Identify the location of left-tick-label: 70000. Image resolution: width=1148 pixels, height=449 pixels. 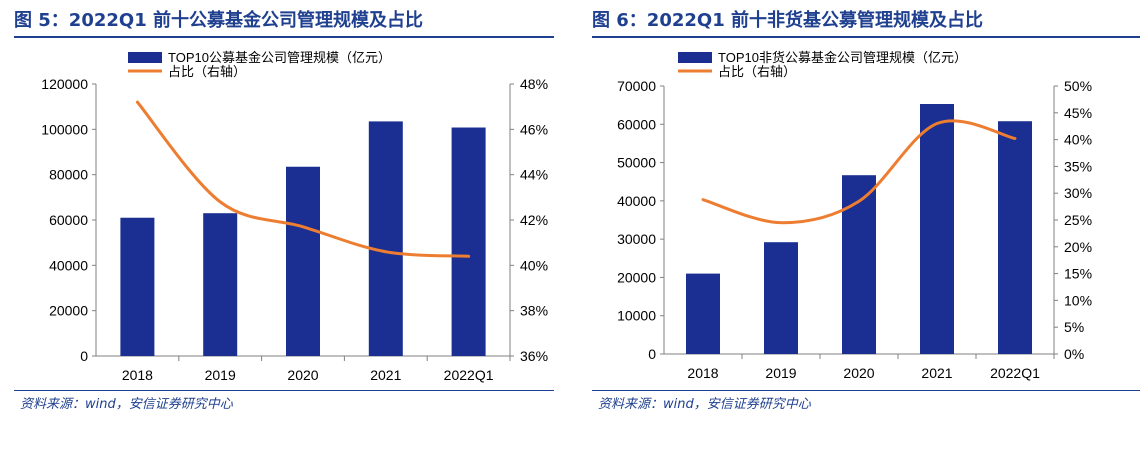
(636, 86).